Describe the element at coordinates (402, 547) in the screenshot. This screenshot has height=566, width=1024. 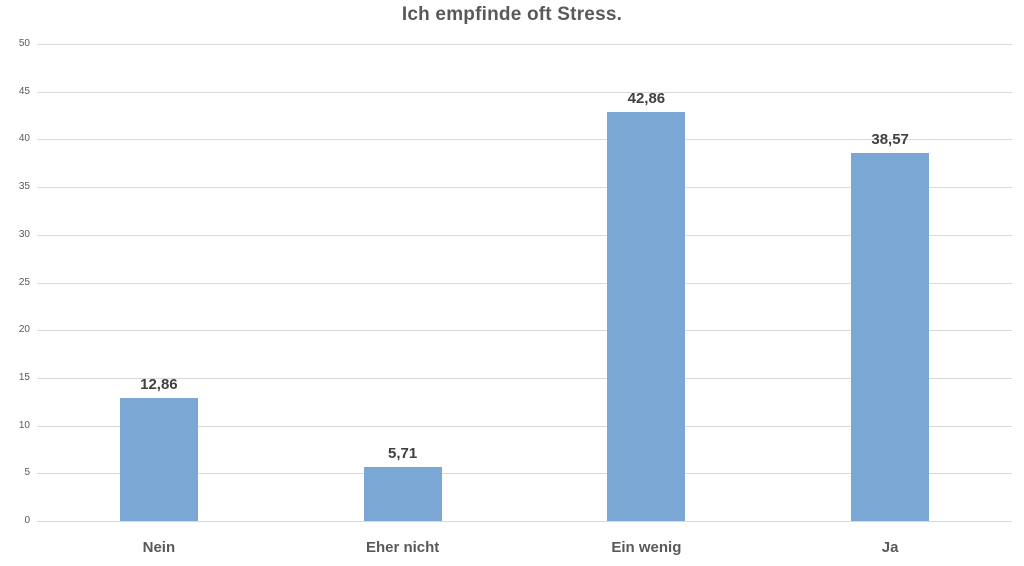
I see `x-axis-category-label: Eher nicht` at that location.